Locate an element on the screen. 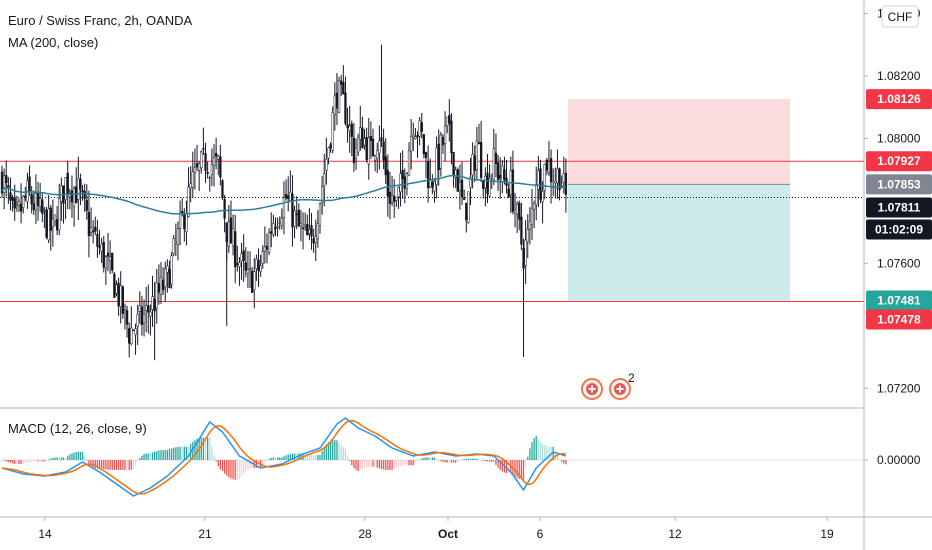 The width and height of the screenshot is (932, 550). time-tick-label: 19 is located at coordinates (827, 534).